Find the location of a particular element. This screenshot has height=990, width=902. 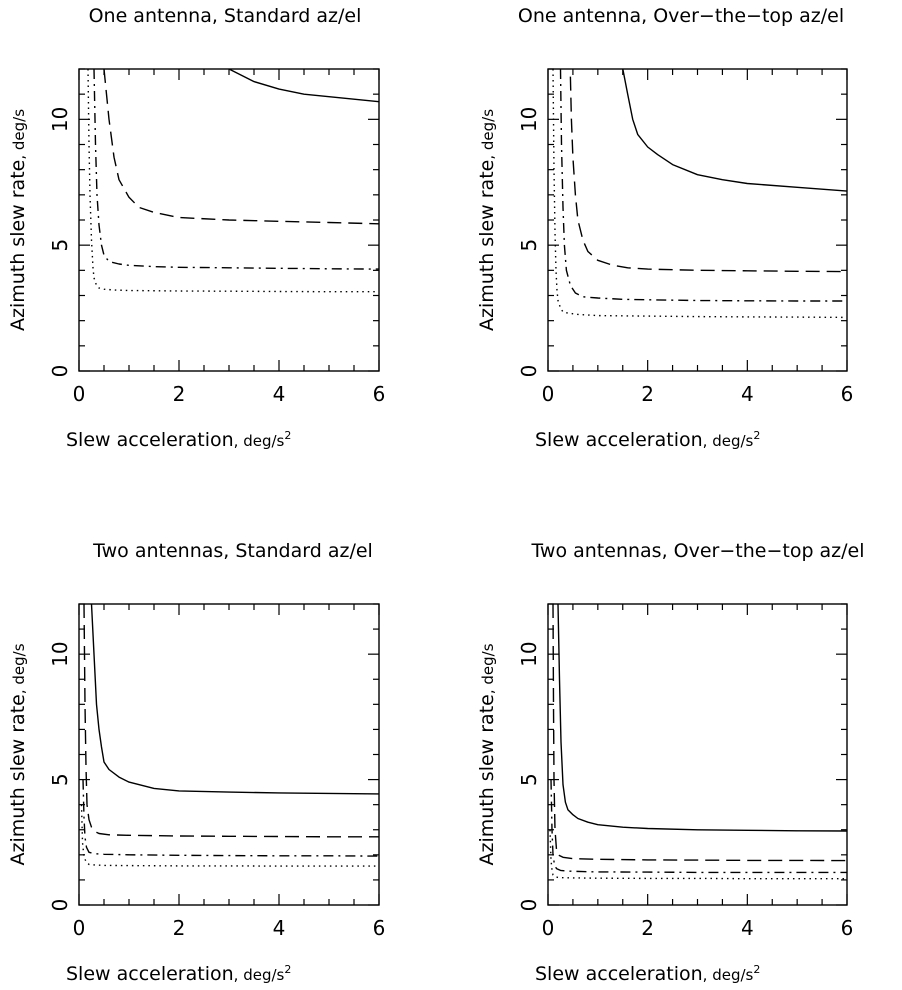

chart-title: Two antennas, Over−the−top az/el is located at coordinates (697, 551).